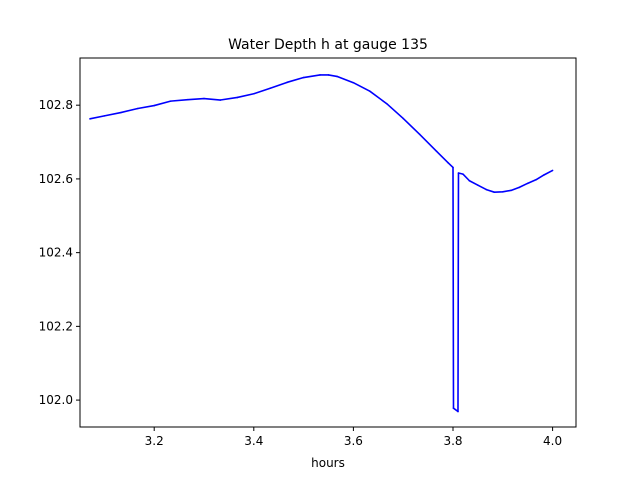  What do you see at coordinates (328, 45) in the screenshot?
I see `chart-title: Water Depth h at gauge 135` at bounding box center [328, 45].